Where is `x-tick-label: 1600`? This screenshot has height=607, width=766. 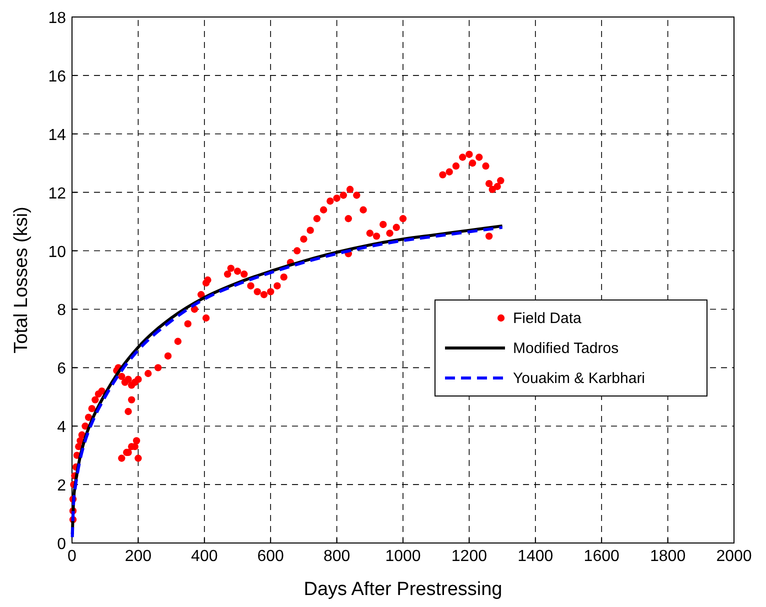 x-tick-label: 1600 is located at coordinates (602, 556).